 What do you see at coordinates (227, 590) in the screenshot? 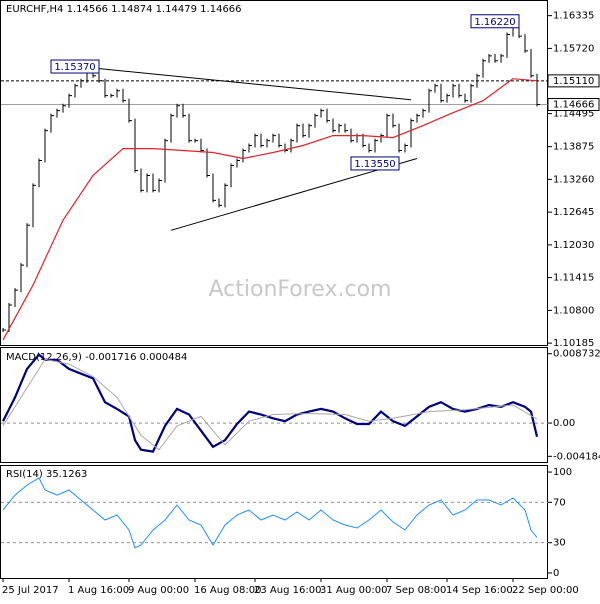
I see `x-tick-label: 16 Aug 08:00` at bounding box center [227, 590].